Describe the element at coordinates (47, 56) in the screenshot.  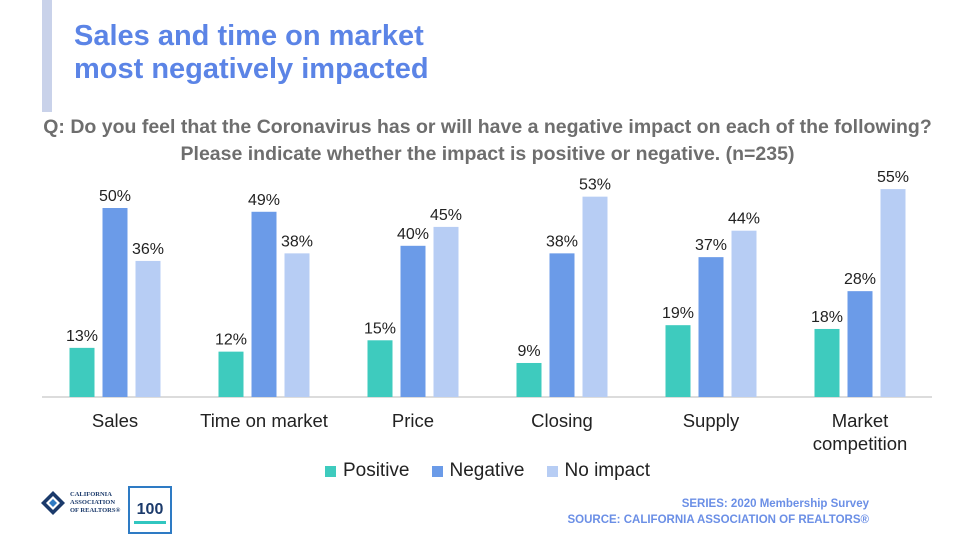
I see `accent-bar` at that location.